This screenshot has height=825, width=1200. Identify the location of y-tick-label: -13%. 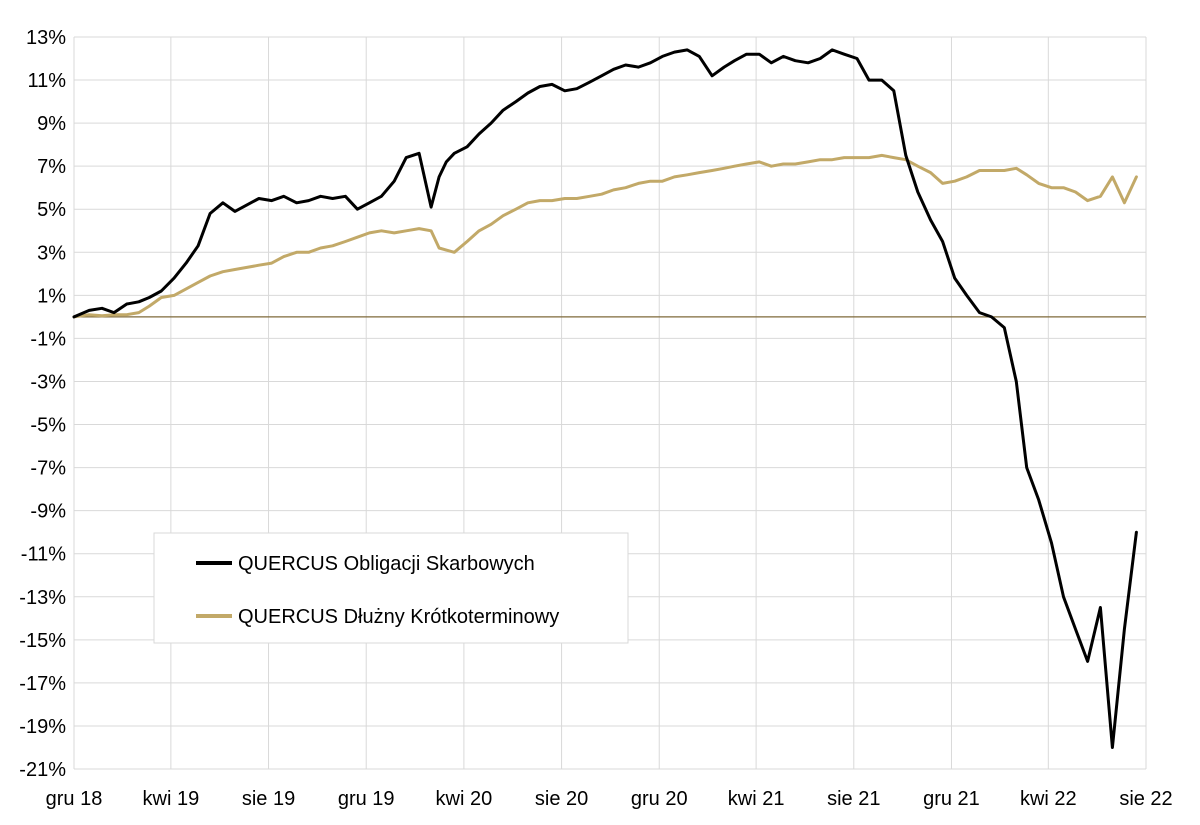
(42, 598).